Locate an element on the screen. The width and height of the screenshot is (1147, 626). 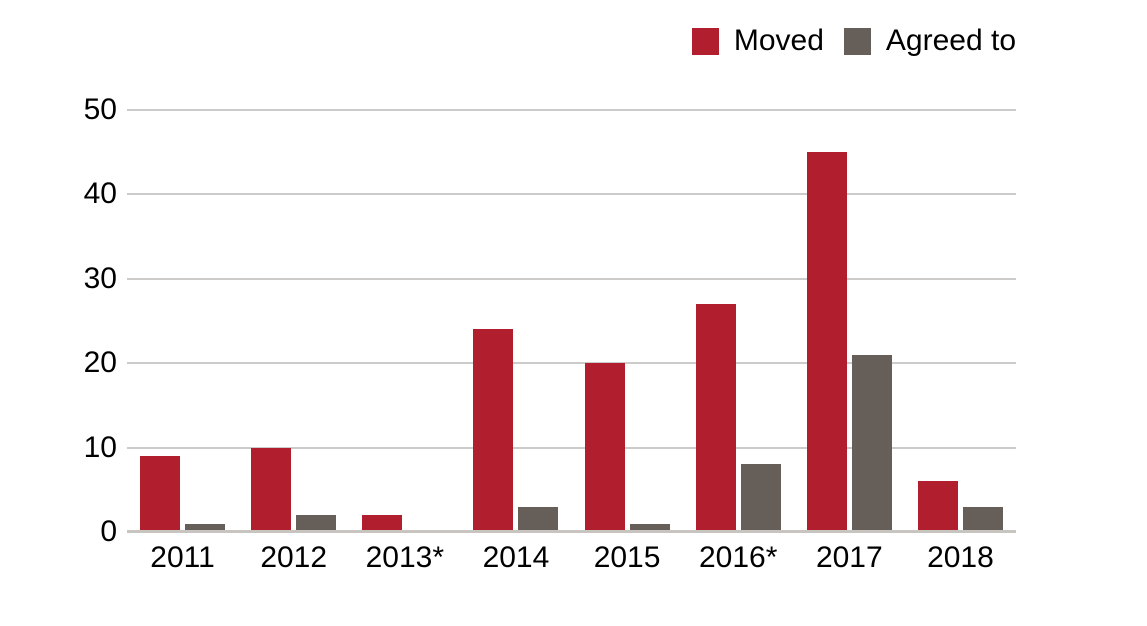
y-tick-label-30: 30 is located at coordinates (100, 278).